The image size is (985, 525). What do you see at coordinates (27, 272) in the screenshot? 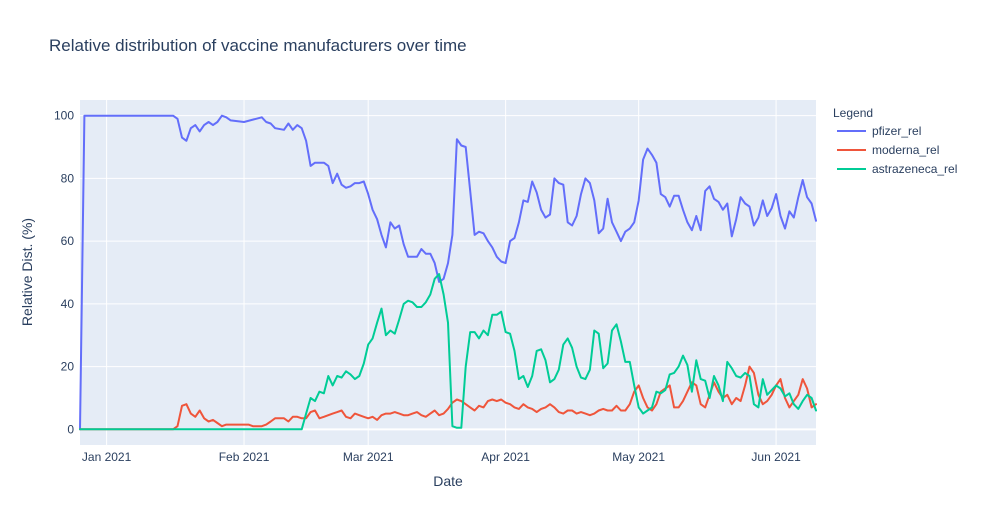
I see `y-axis-title: Relative Dist. (%)` at bounding box center [27, 272].